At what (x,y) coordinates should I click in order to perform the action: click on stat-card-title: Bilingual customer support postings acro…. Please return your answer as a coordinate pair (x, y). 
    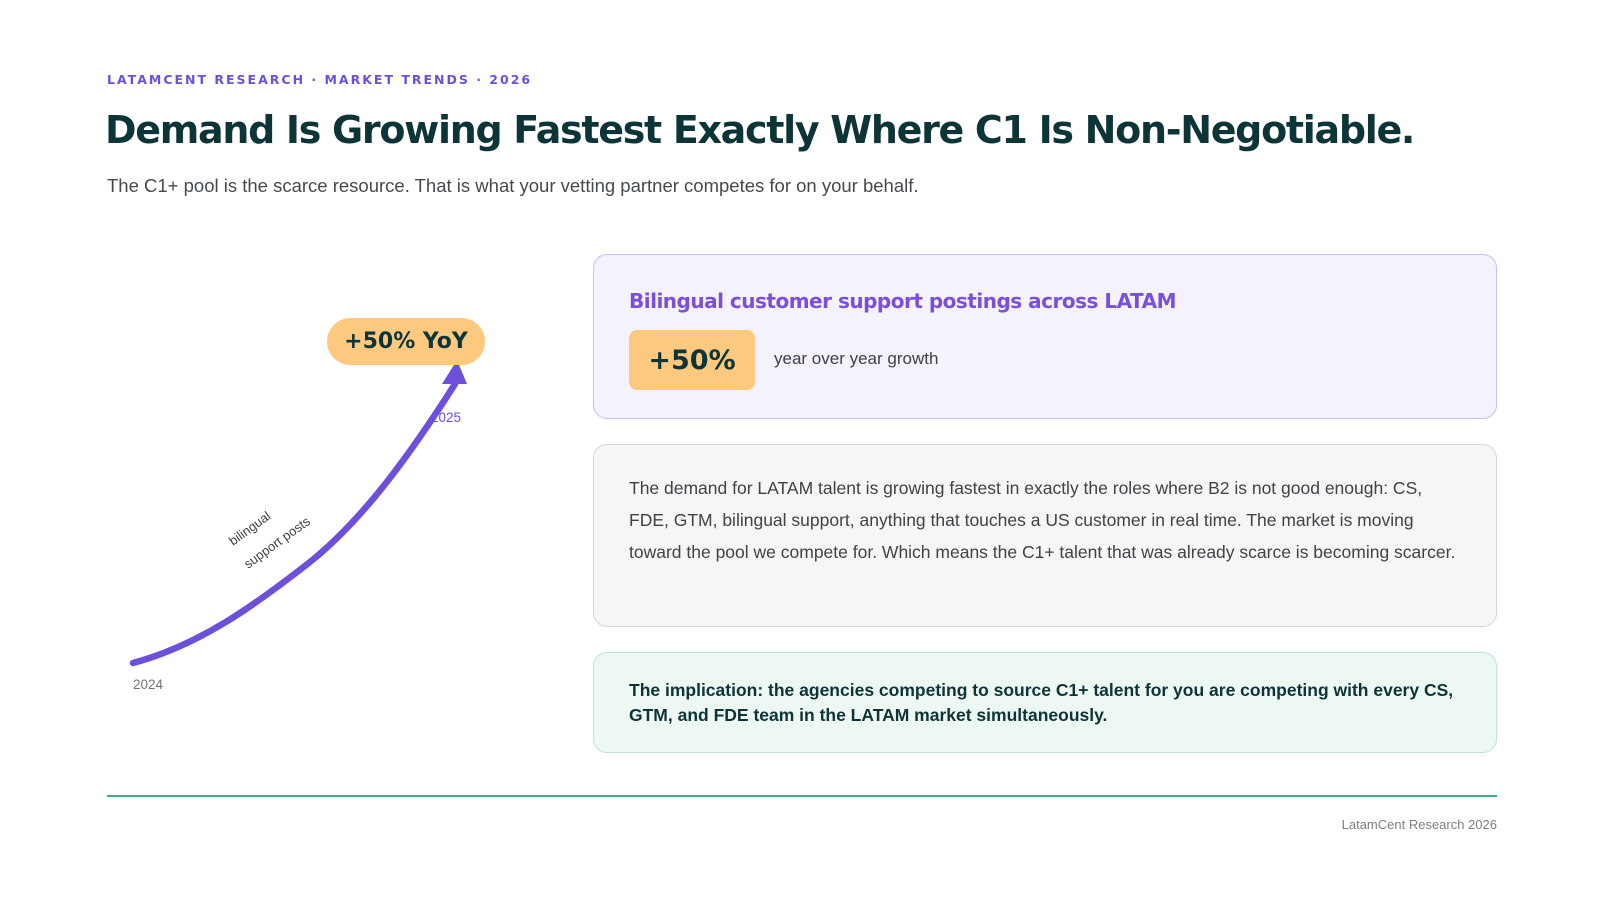
    Looking at the image, I should click on (903, 301).